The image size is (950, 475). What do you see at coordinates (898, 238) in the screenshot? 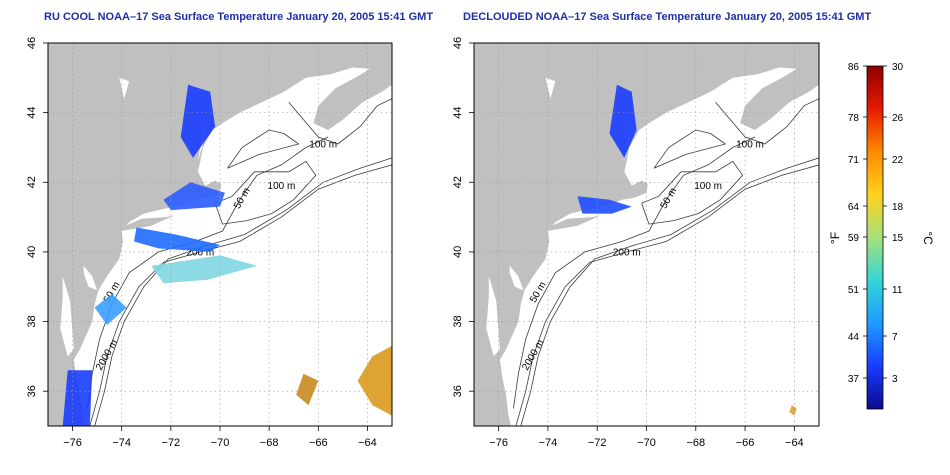
I see `colorbar-c-tick: 15` at bounding box center [898, 238].